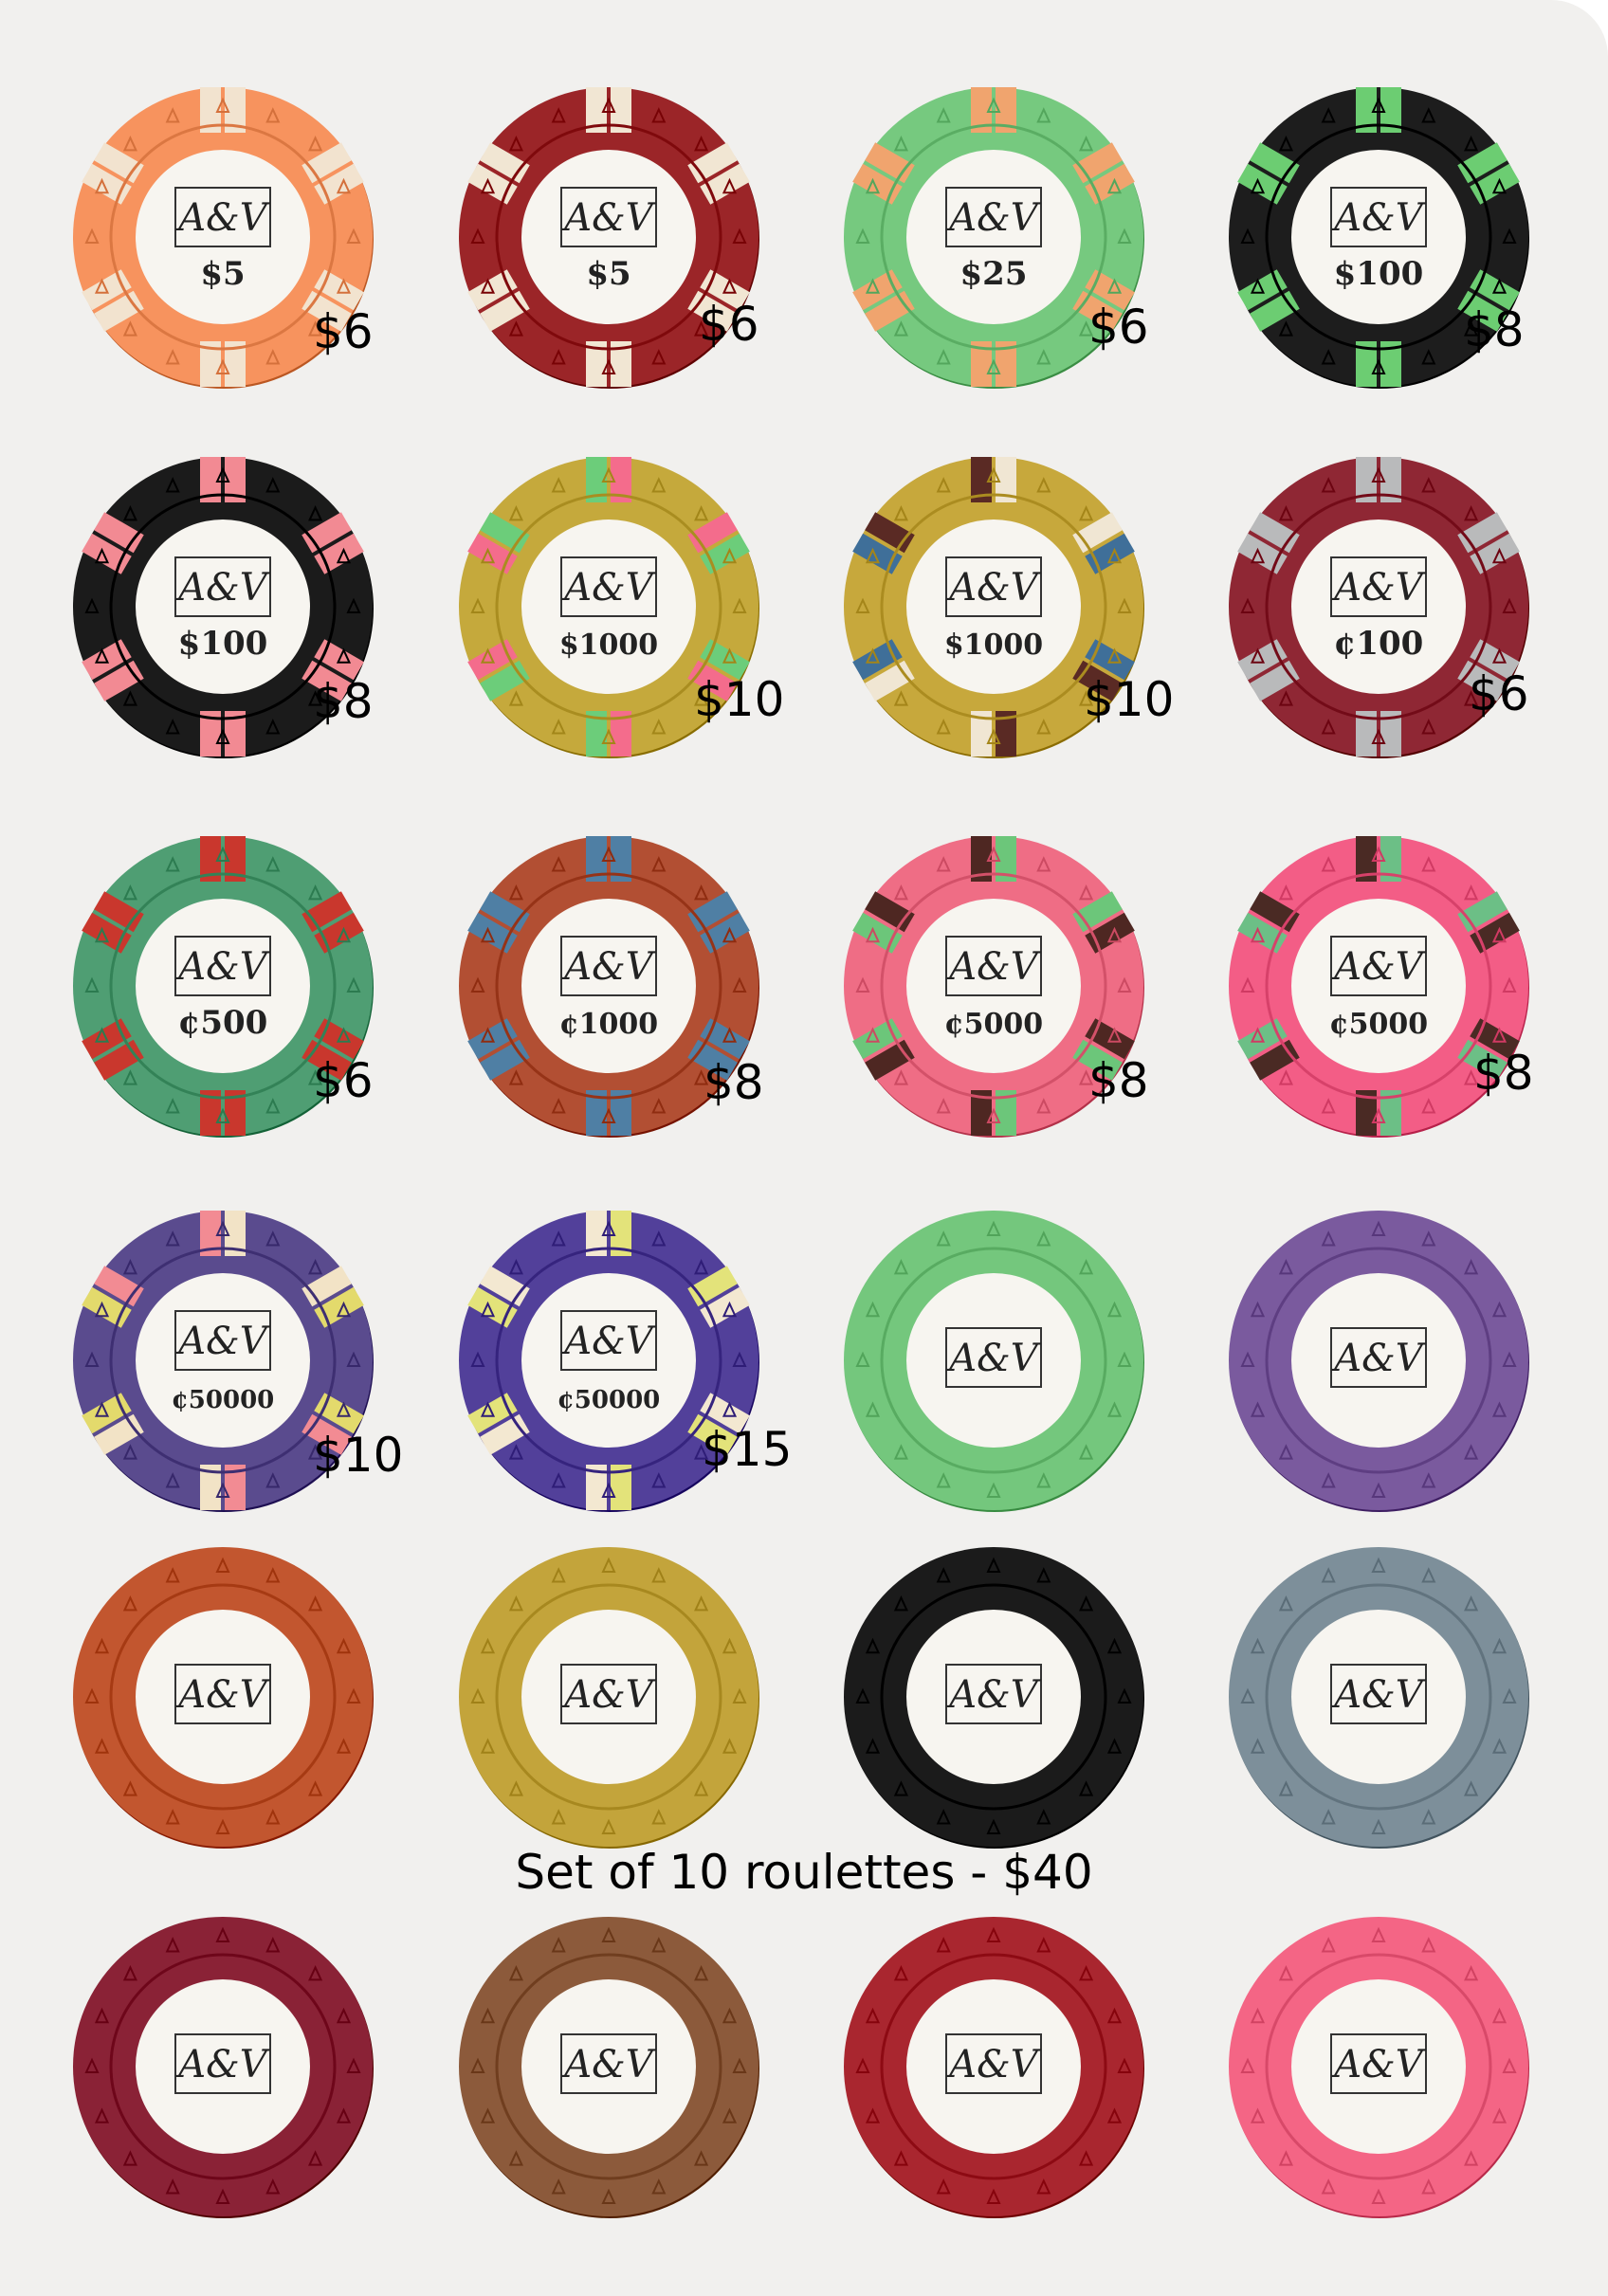  I want to click on poker-chip: A&V $25, so click(994, 237).